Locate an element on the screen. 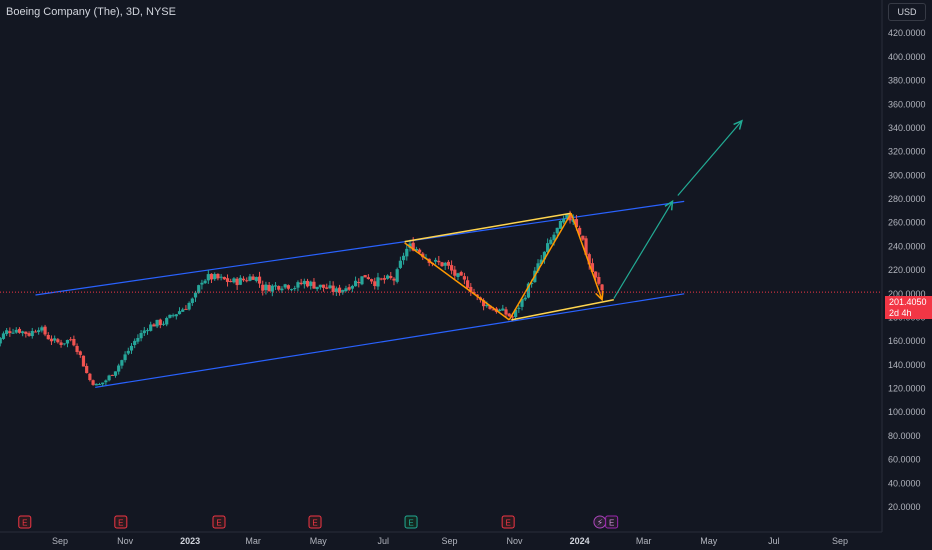 Image resolution: width=932 pixels, height=550 pixels. symbol-title: Boeing Company (The), 3D, NYSE is located at coordinates (91, 12).